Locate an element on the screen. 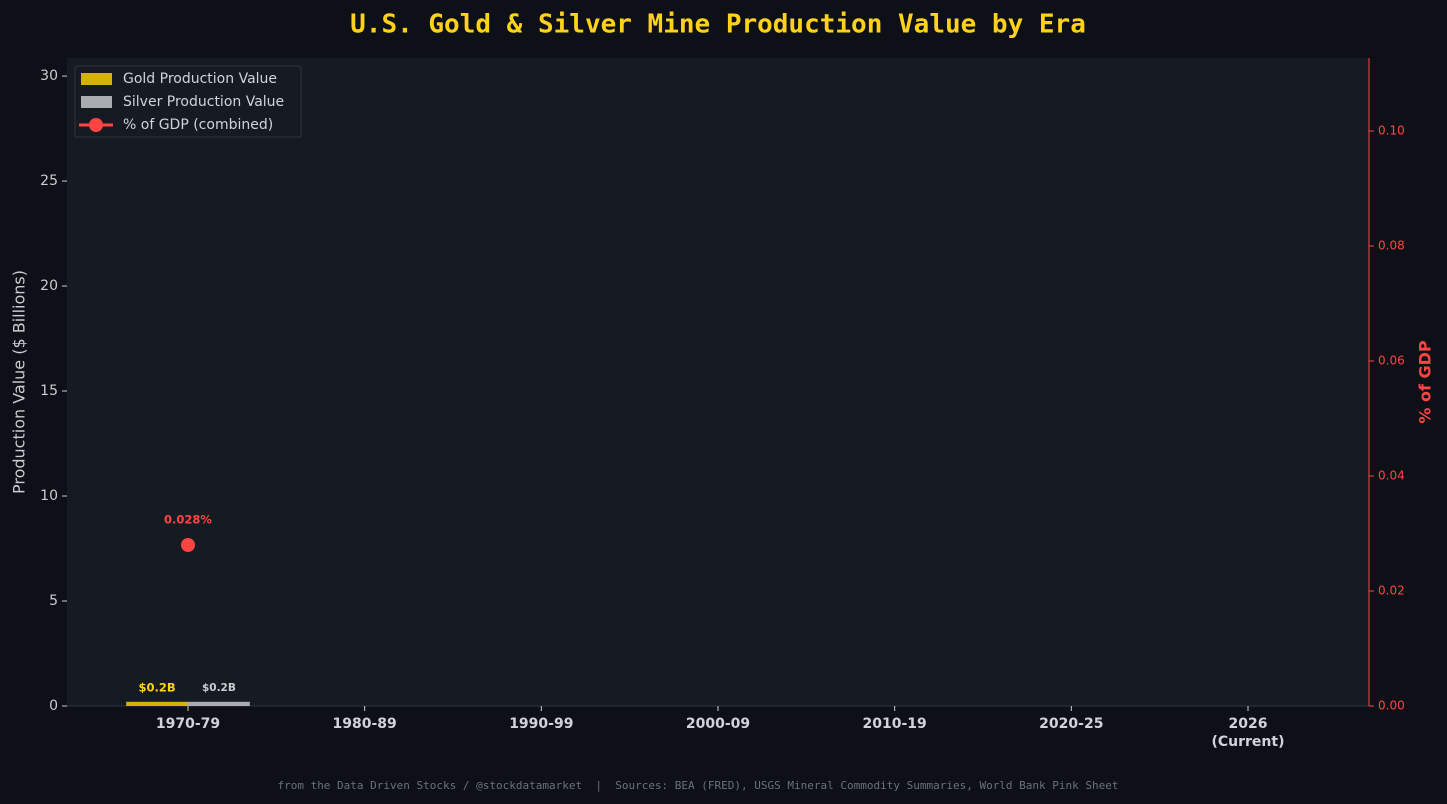 The image size is (1447, 804). y-tick-label: 30 is located at coordinates (49, 76).